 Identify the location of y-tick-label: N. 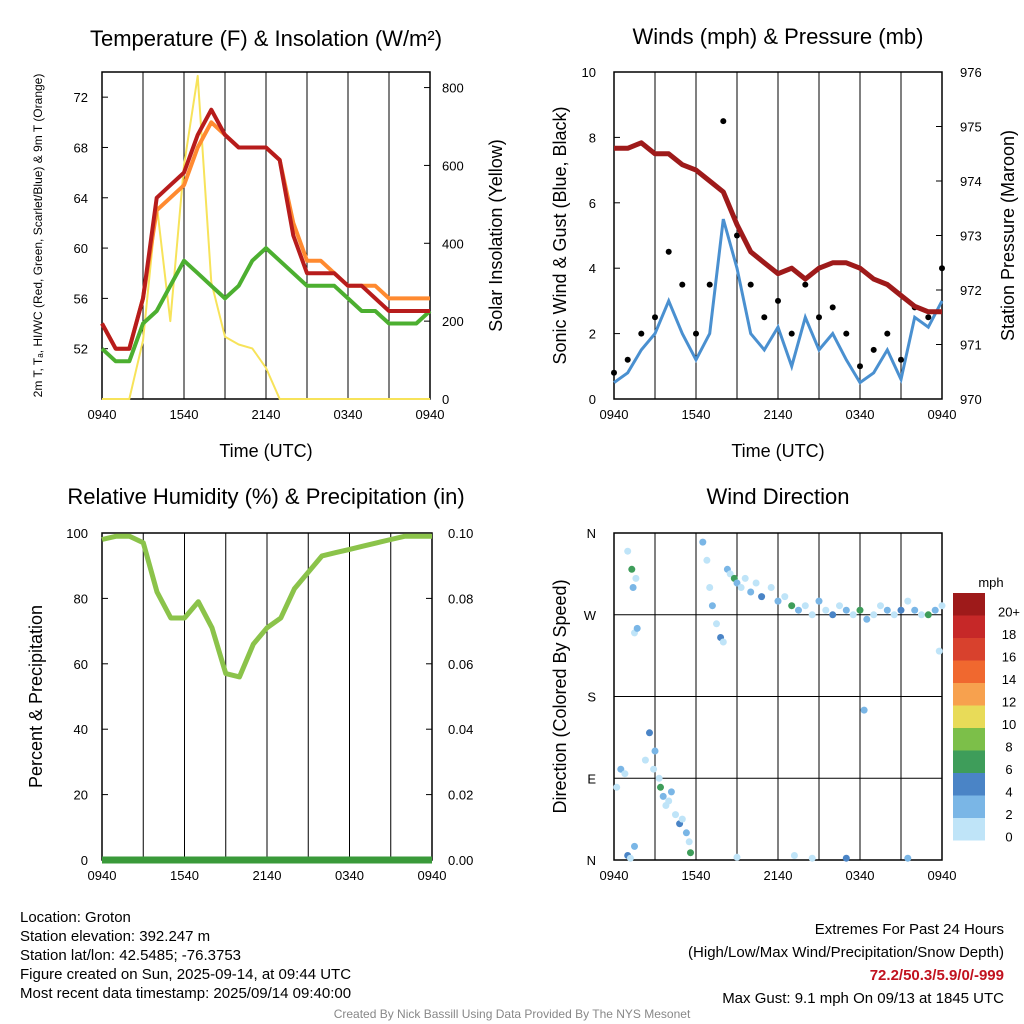
(591, 533).